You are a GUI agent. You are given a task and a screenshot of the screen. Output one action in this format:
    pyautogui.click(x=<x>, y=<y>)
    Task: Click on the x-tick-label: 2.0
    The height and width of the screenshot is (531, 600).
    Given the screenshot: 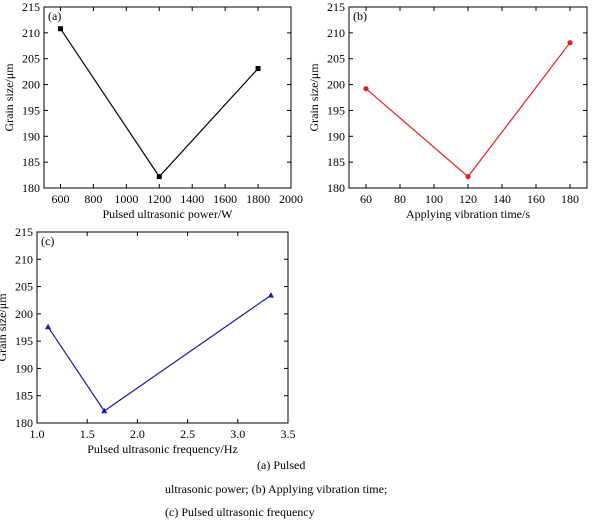 What is the action you would take?
    pyautogui.click(x=137, y=434)
    